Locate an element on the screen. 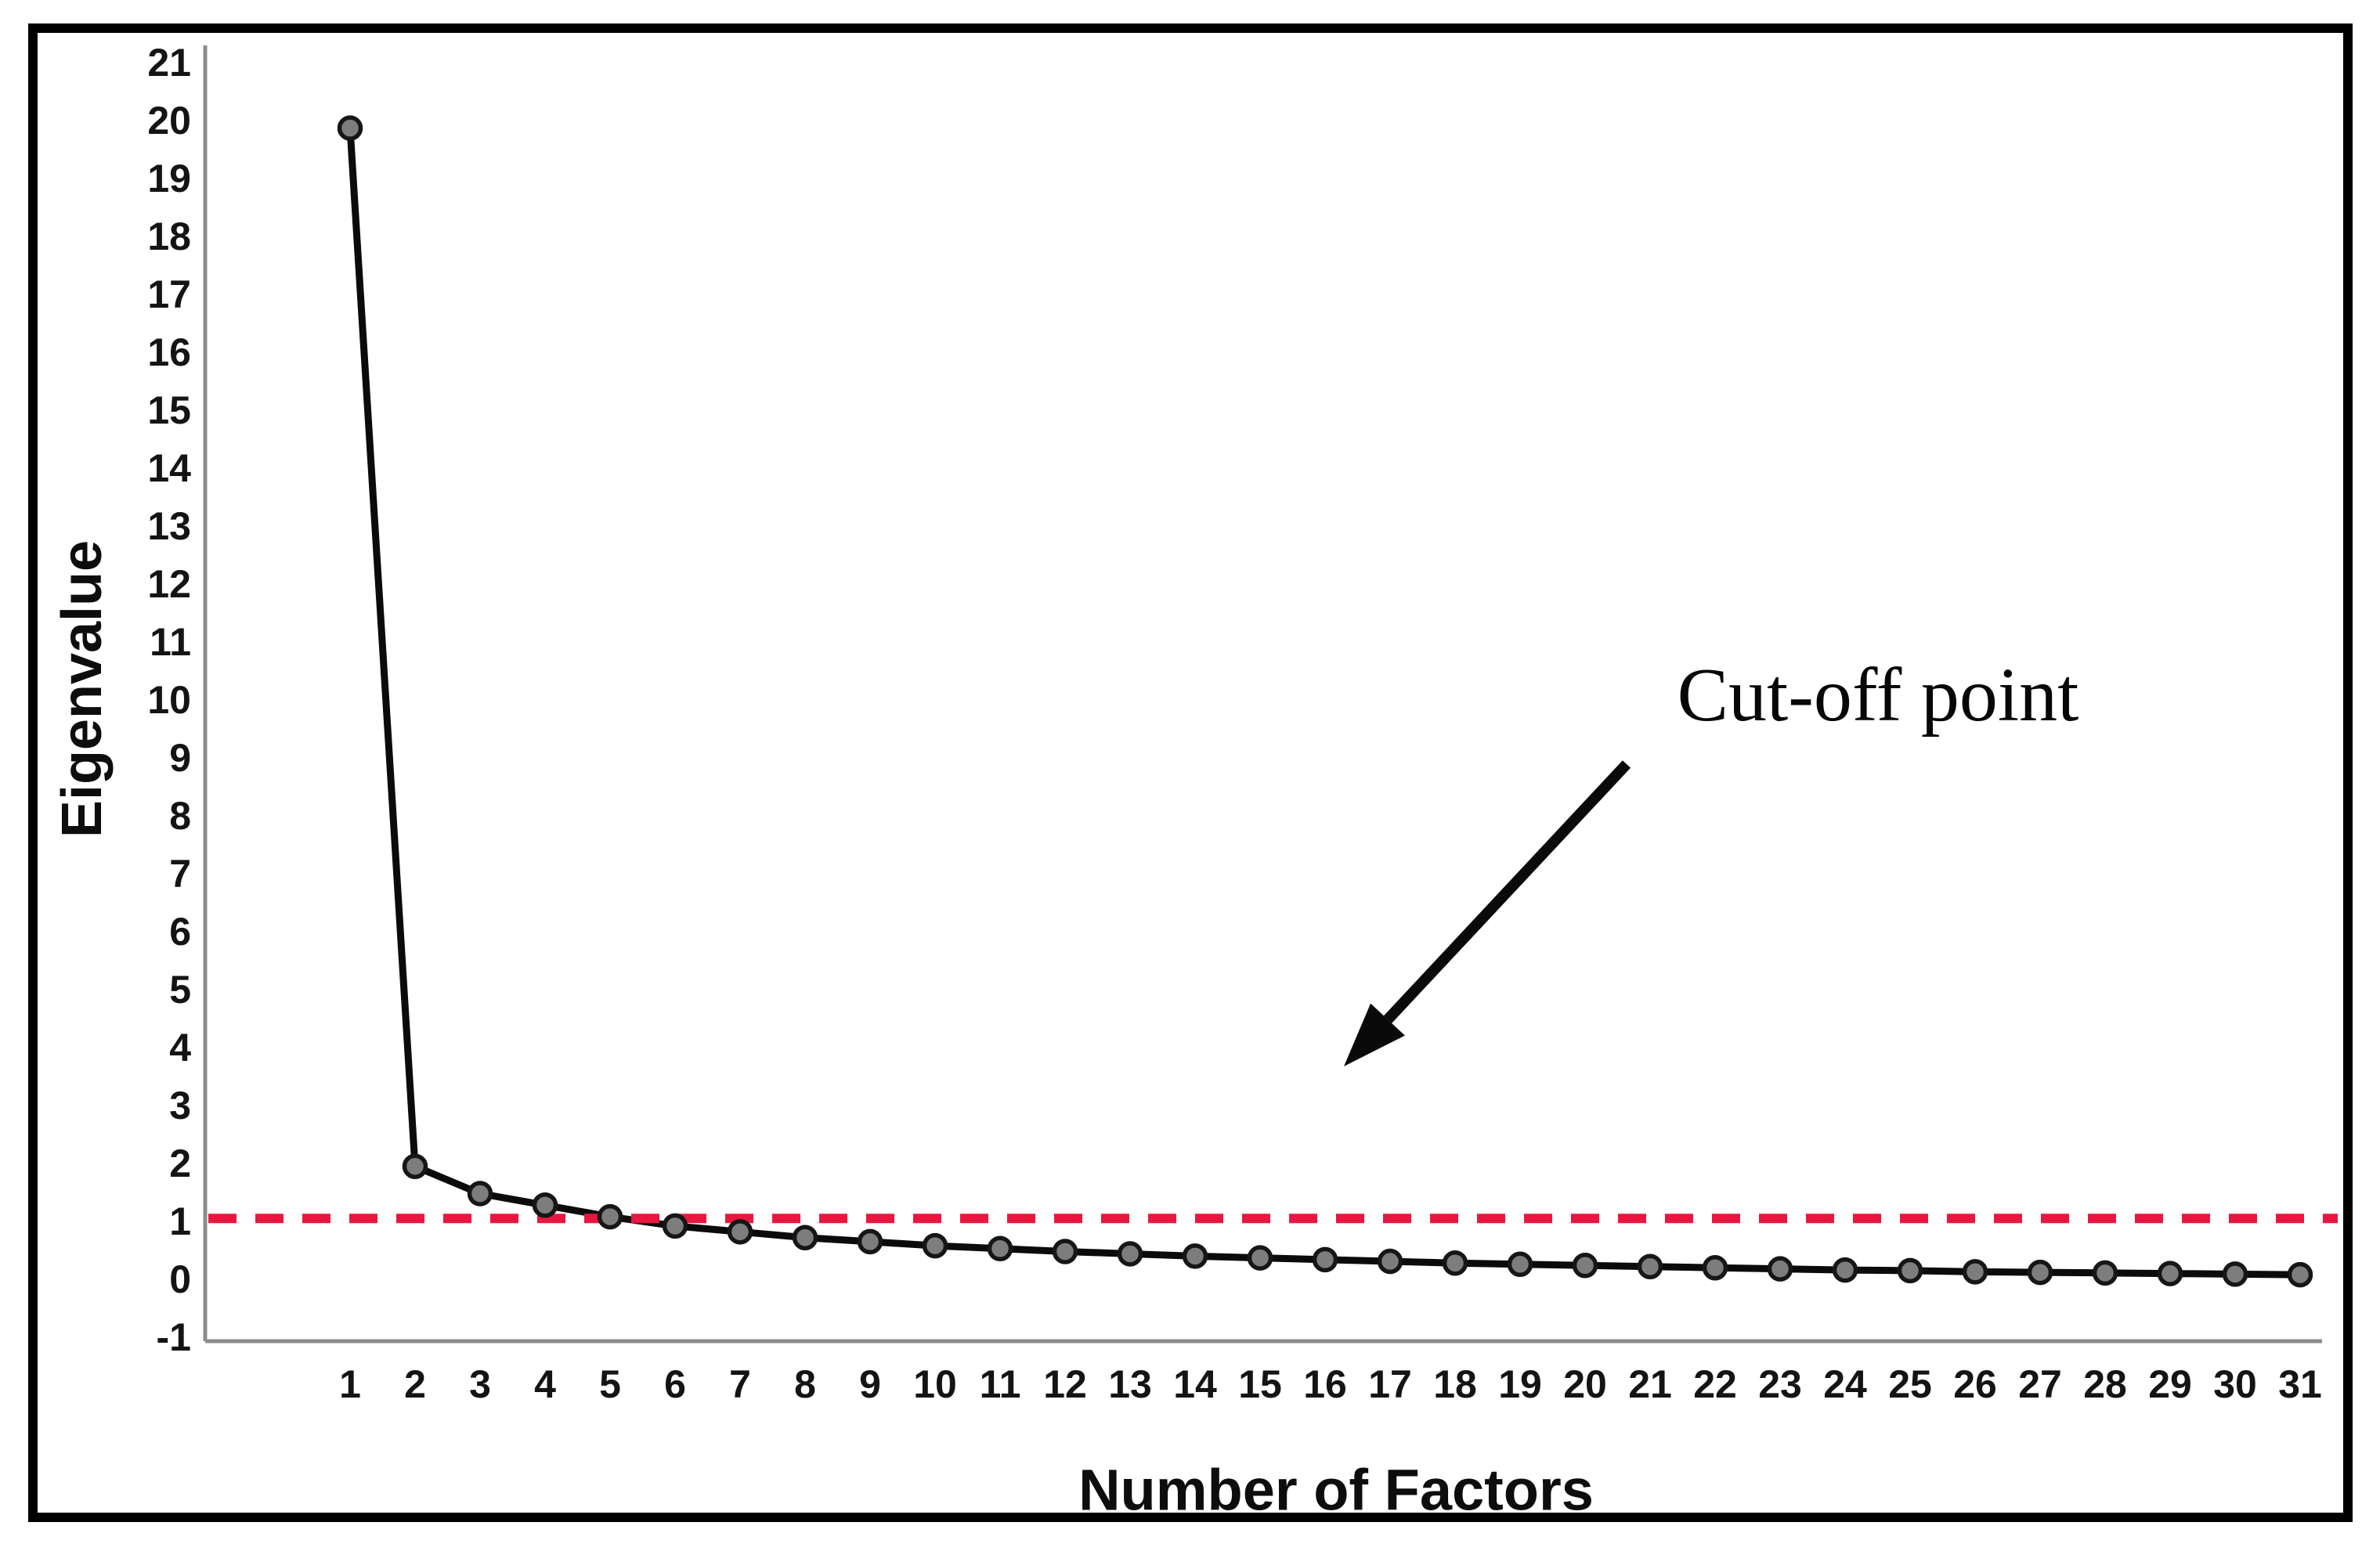 This screenshot has width=2380, height=1551. x-tick-label: 22 is located at coordinates (1715, 1384).